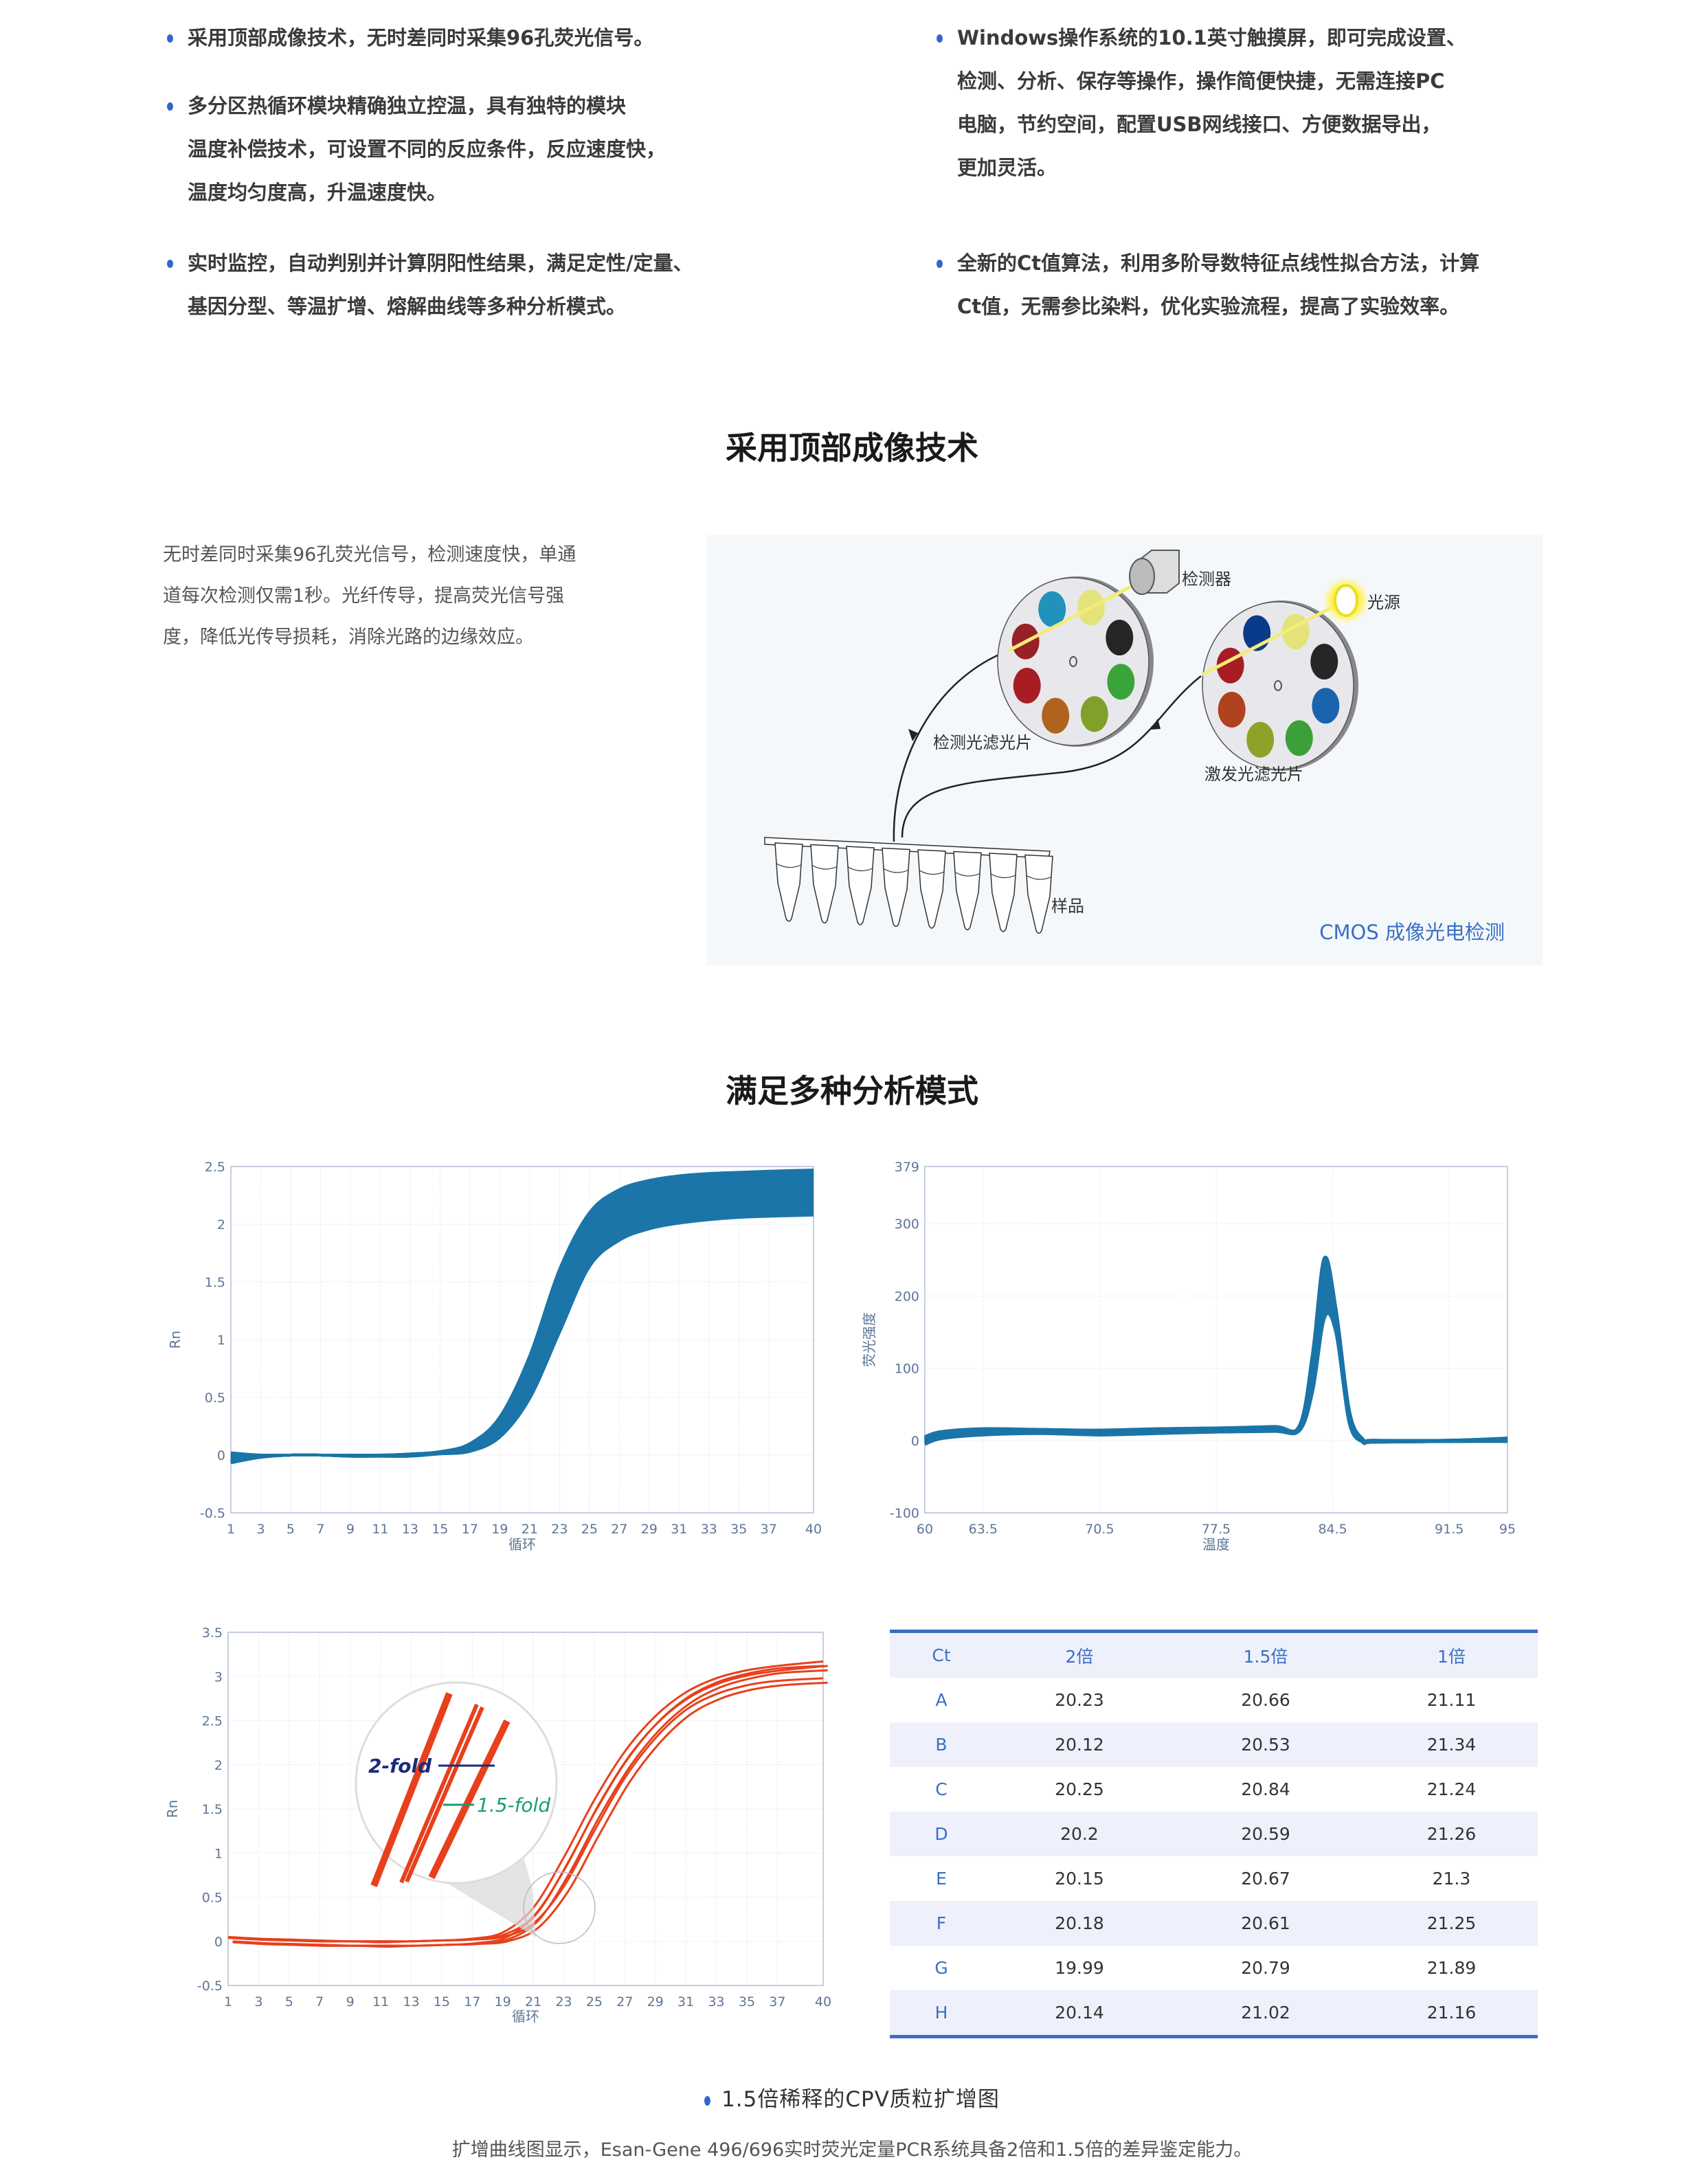 The image size is (1704, 2184). What do you see at coordinates (1214, 1923) in the screenshot?
I see `table-row: F 20.18 20.61 21.25` at bounding box center [1214, 1923].